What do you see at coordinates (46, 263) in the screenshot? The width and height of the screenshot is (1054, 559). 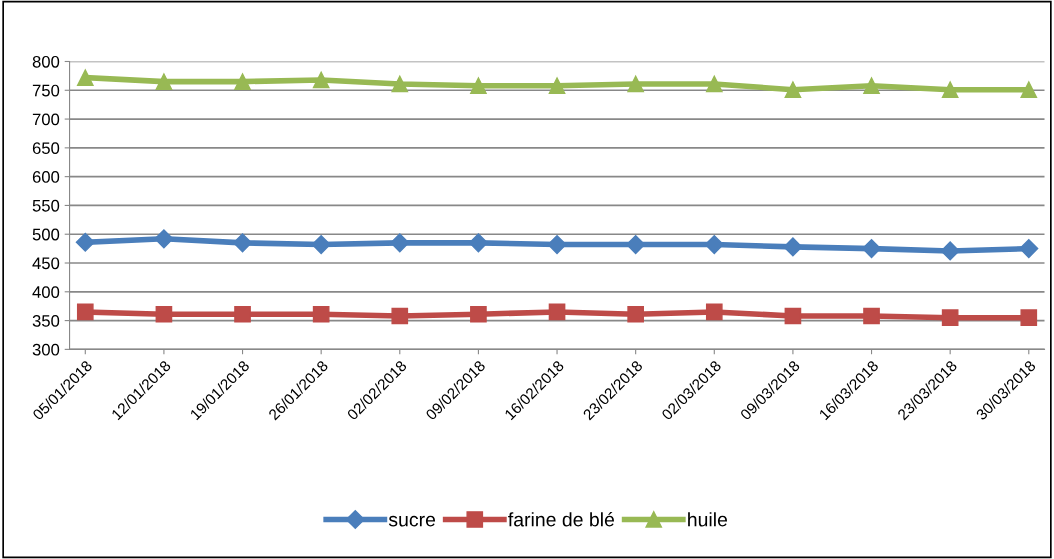 I see `y-tick-label: 450` at bounding box center [46, 263].